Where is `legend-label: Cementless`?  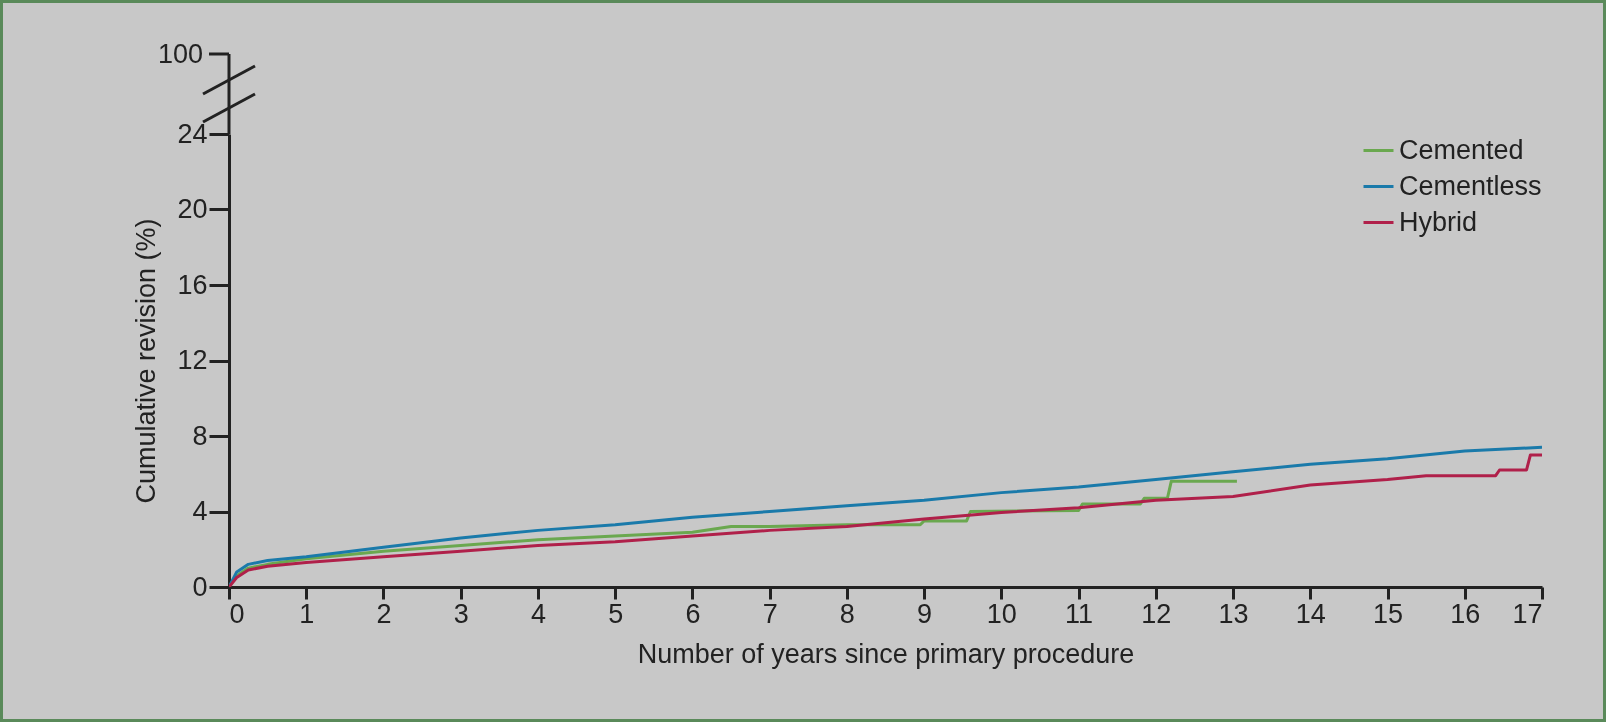 legend-label: Cementless is located at coordinates (1470, 185).